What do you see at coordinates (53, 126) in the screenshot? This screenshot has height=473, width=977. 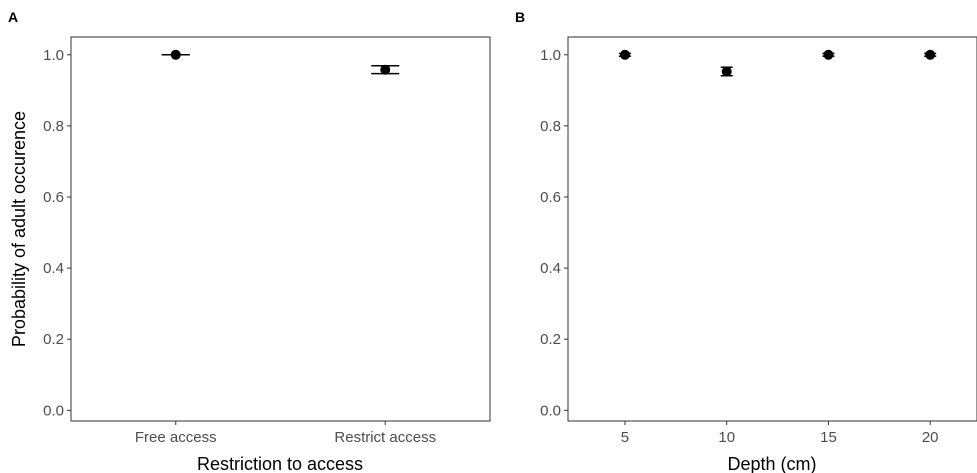 I see `panel-a-y-tick-label: 0.8` at bounding box center [53, 126].